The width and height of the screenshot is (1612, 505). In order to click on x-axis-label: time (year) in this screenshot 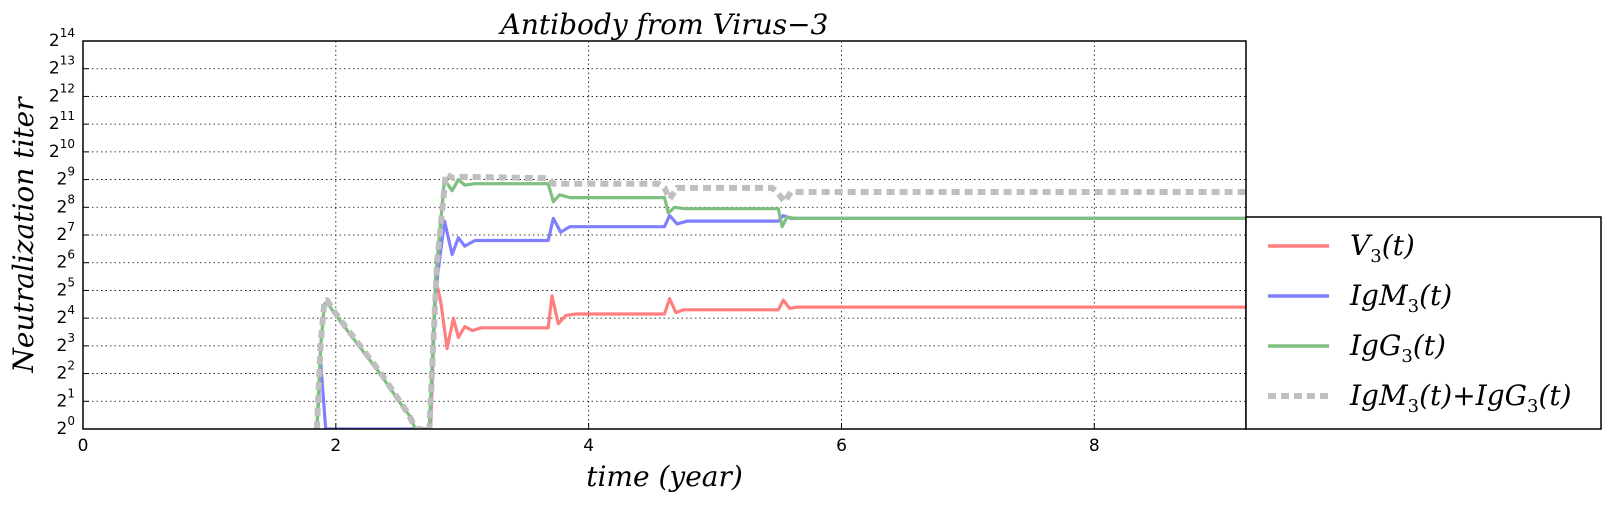, I will do `click(664, 476)`.